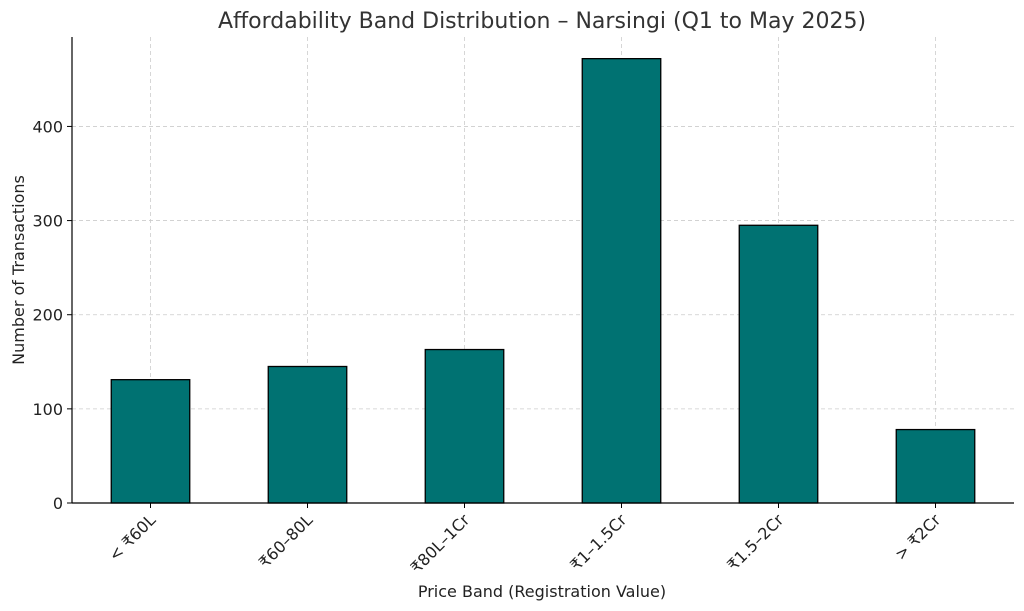  What do you see at coordinates (47, 315) in the screenshot?
I see `y-tick-label: 200` at bounding box center [47, 315].